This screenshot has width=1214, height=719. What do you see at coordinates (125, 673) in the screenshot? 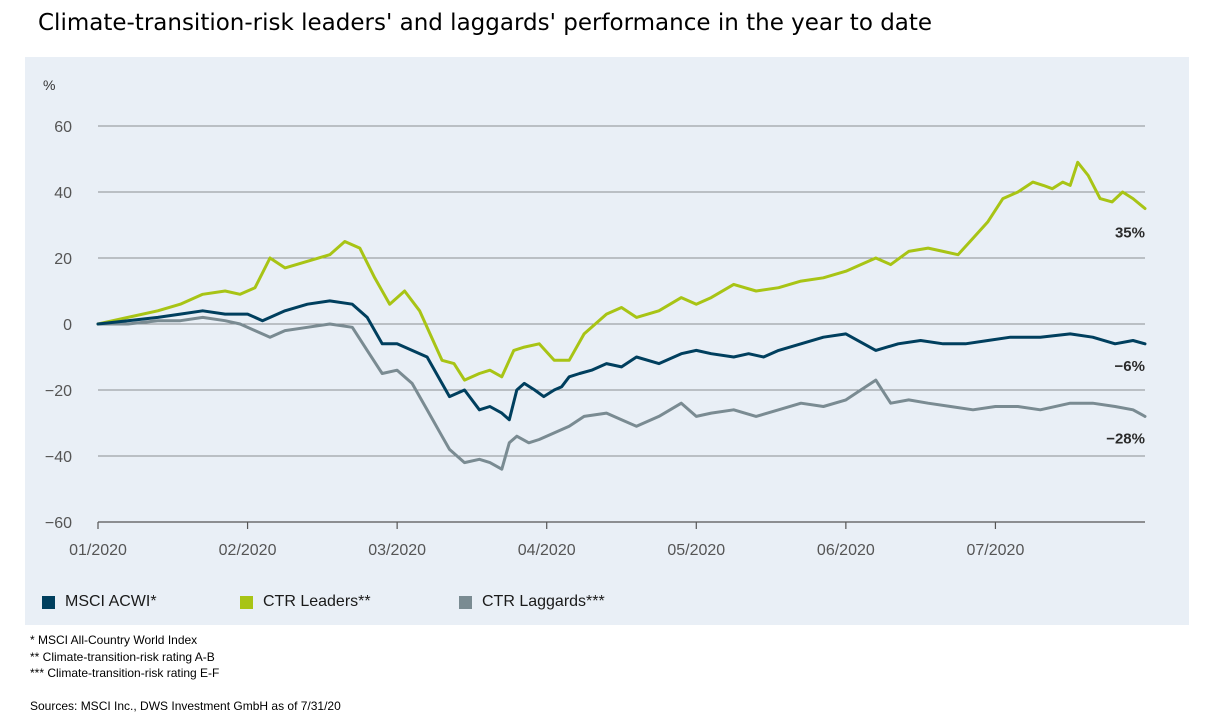
I see `footnote-3: *** Climate-transition-risk rating E-F` at bounding box center [125, 673].